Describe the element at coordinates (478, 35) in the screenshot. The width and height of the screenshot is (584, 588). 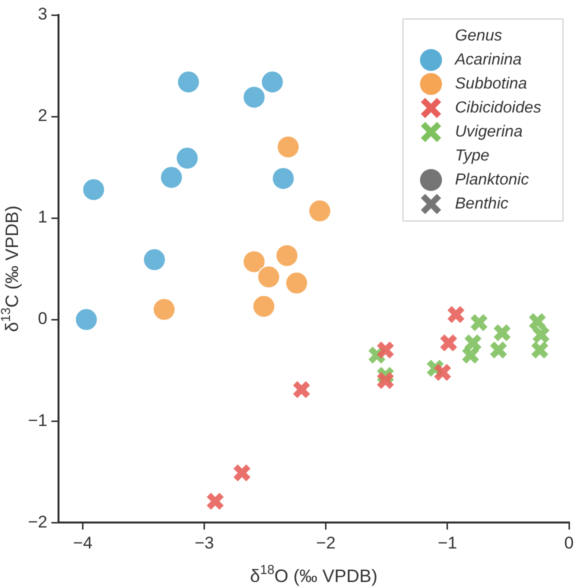
I see `legend-title: Genus` at that location.